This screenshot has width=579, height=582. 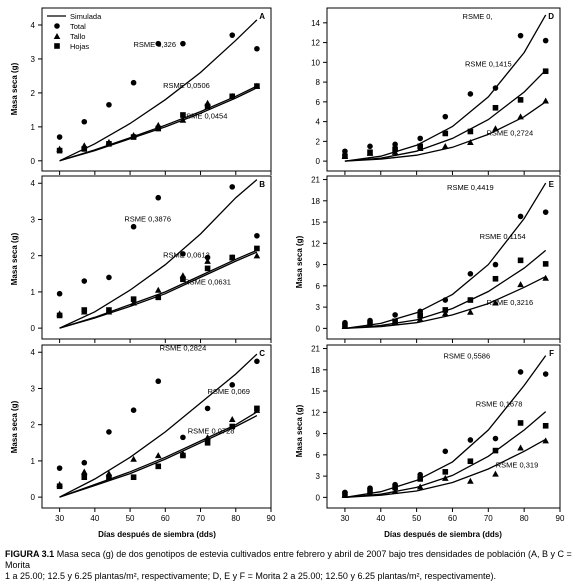 What do you see at coordinates (57, 46) in the screenshot?
I see `legend-marker-hojas` at bounding box center [57, 46].